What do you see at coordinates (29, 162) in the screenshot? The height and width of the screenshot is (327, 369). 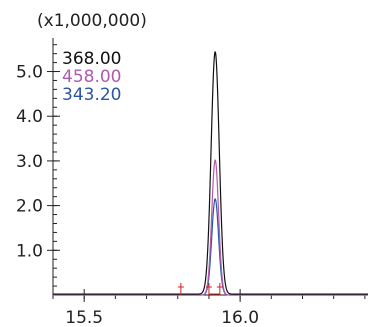 I see `y-tick-label: 3.0` at bounding box center [29, 162].